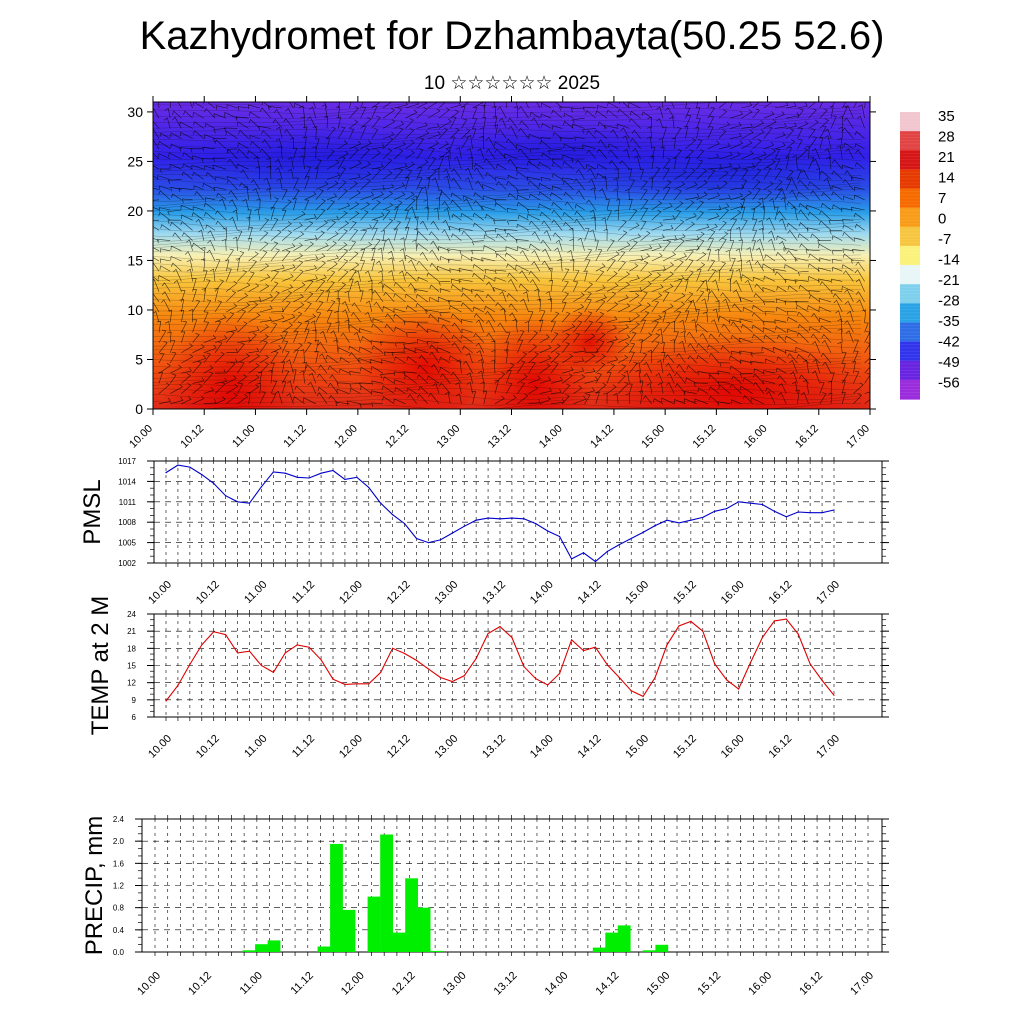 This screenshot has width=1024, height=1024. Describe the element at coordinates (910, 275) in the screenshot. I see `colorbar-swatch` at that location.